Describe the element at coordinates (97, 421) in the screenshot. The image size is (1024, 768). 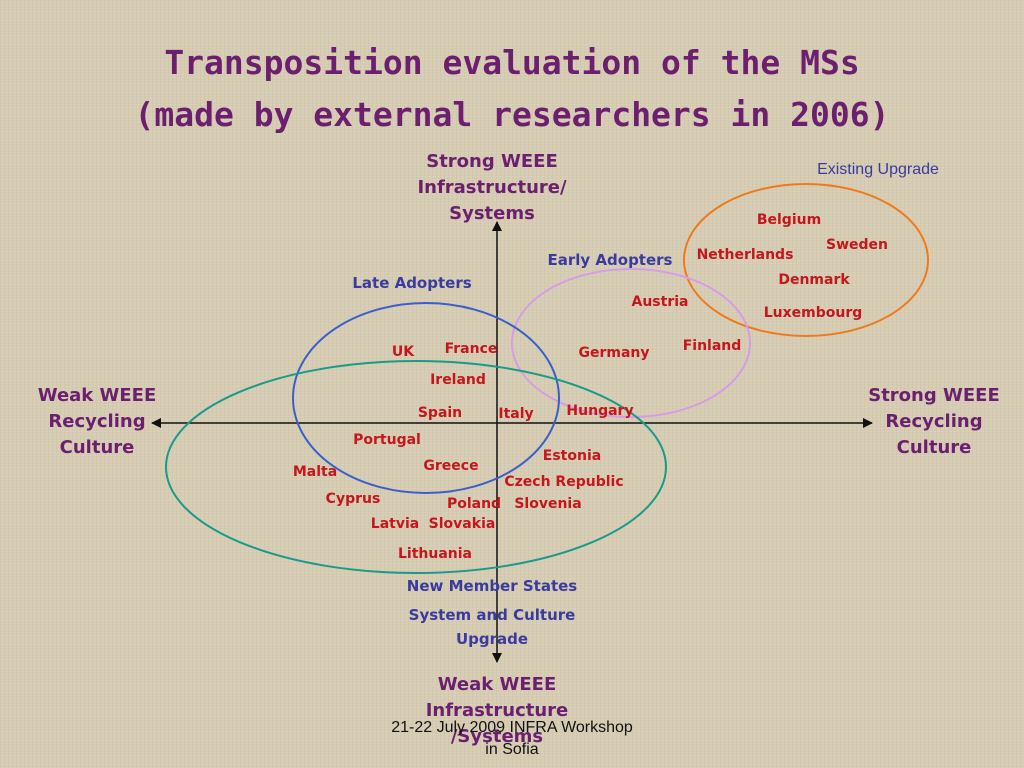
I see `axis-label-left: Weak WEEE Recycling Culture` at that location.